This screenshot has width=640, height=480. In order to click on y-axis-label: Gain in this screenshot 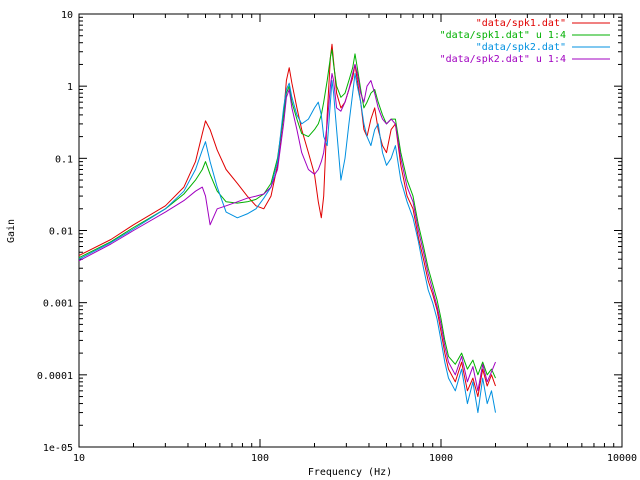, I will do `click(11, 231)`.